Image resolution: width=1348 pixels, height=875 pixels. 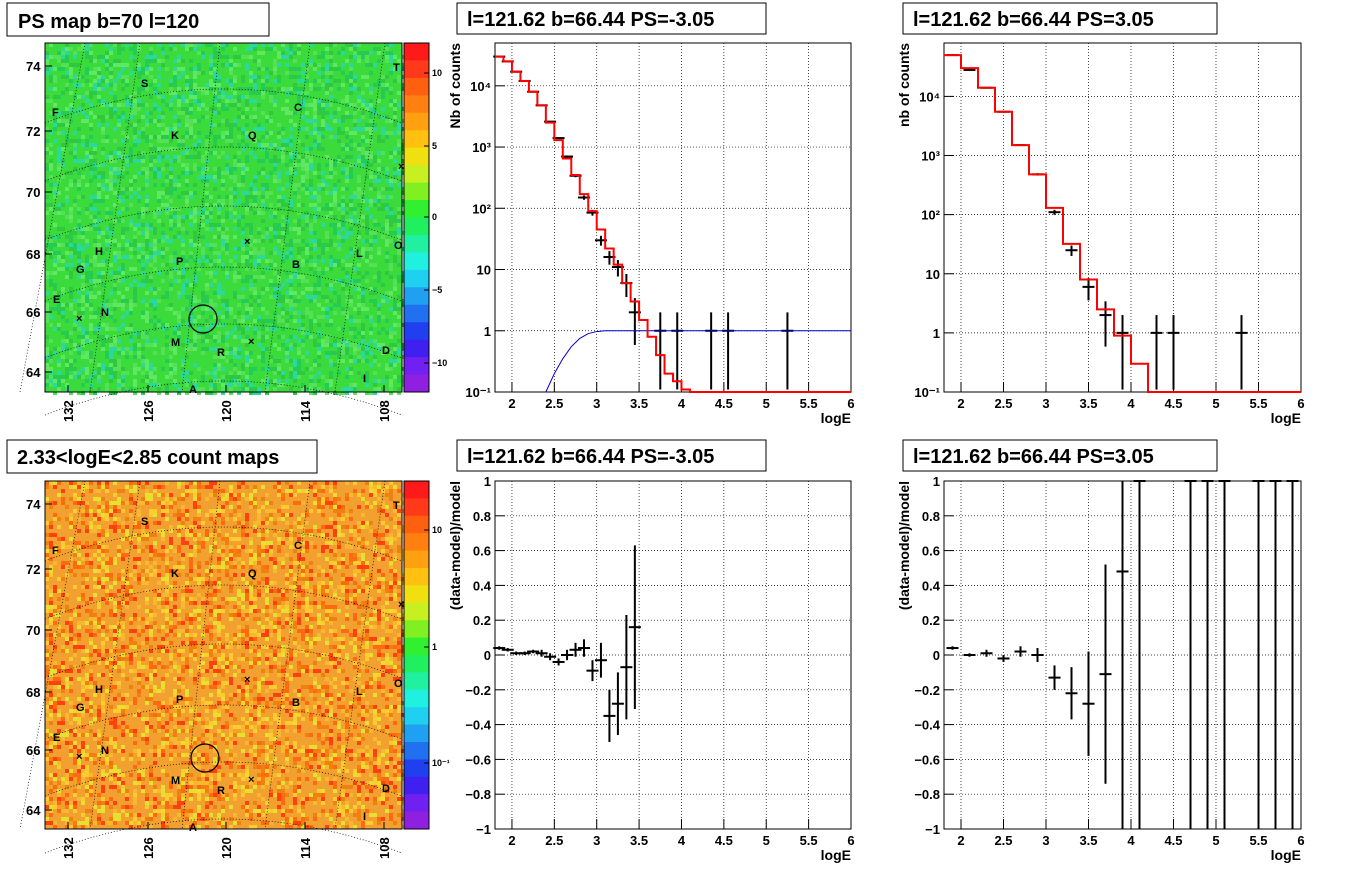 What do you see at coordinates (33, 504) in the screenshot?
I see `lat-tick-74: 74` at bounding box center [33, 504].